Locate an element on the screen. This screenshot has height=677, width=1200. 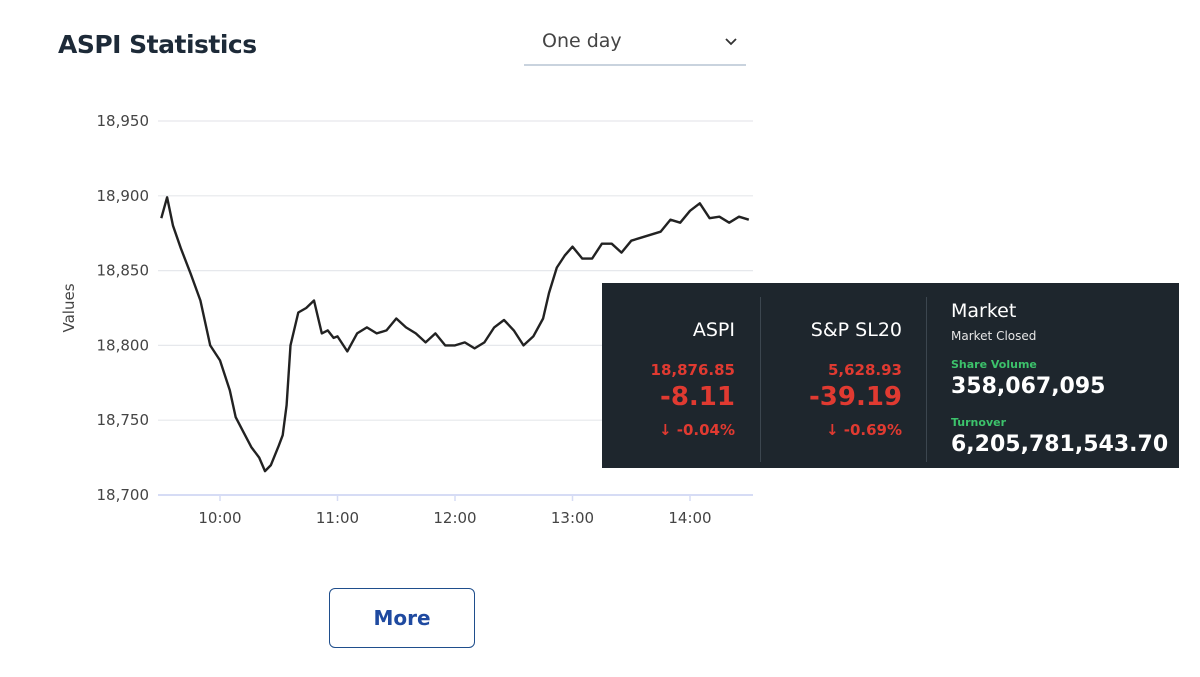
period-select: One day is located at coordinates (635, 45).